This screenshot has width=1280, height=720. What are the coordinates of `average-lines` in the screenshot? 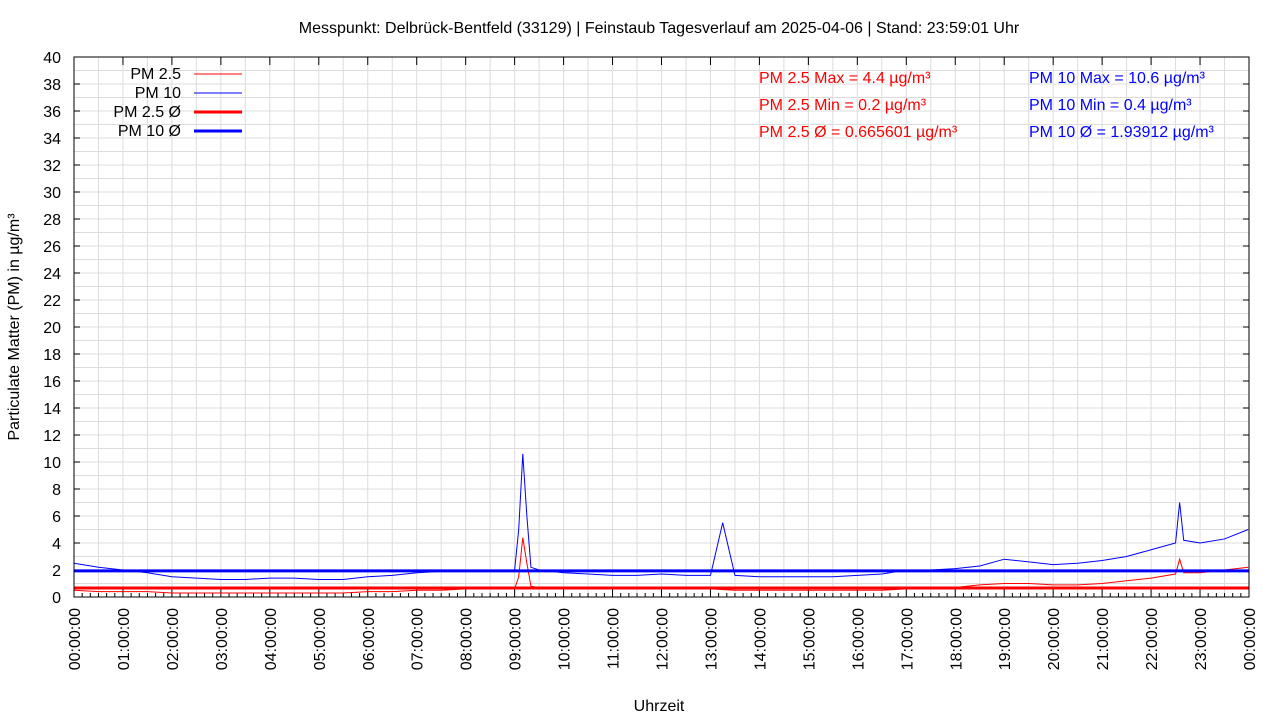 It's located at (661, 579).